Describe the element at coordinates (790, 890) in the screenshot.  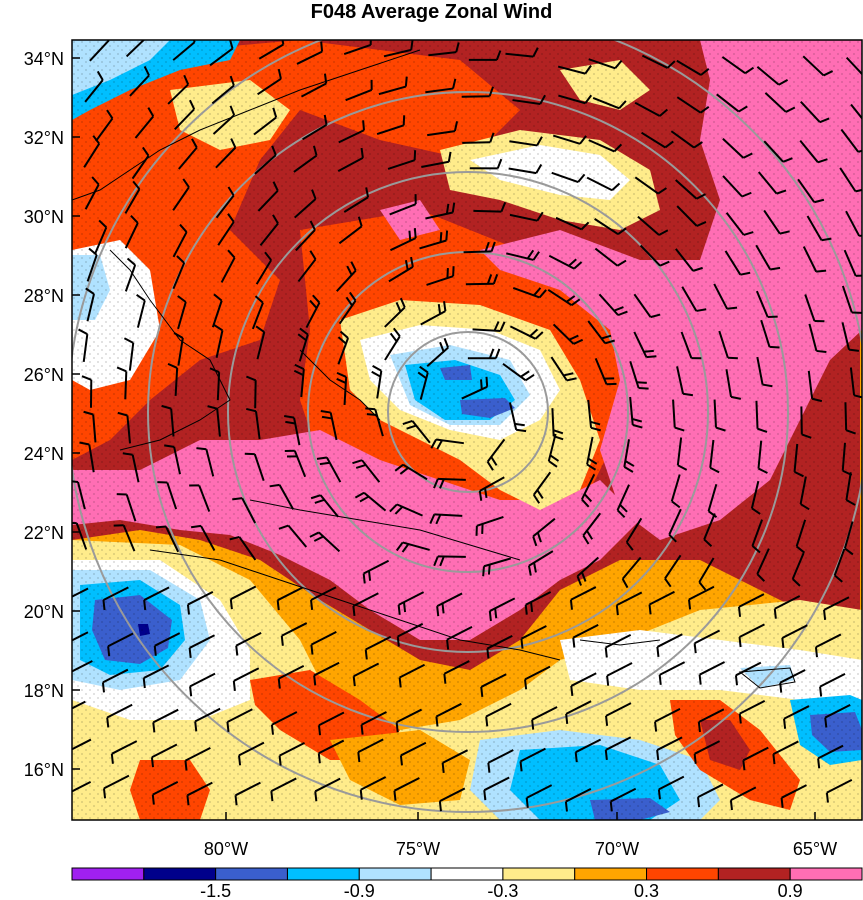
I see `colorbar-label: 0.9` at that location.